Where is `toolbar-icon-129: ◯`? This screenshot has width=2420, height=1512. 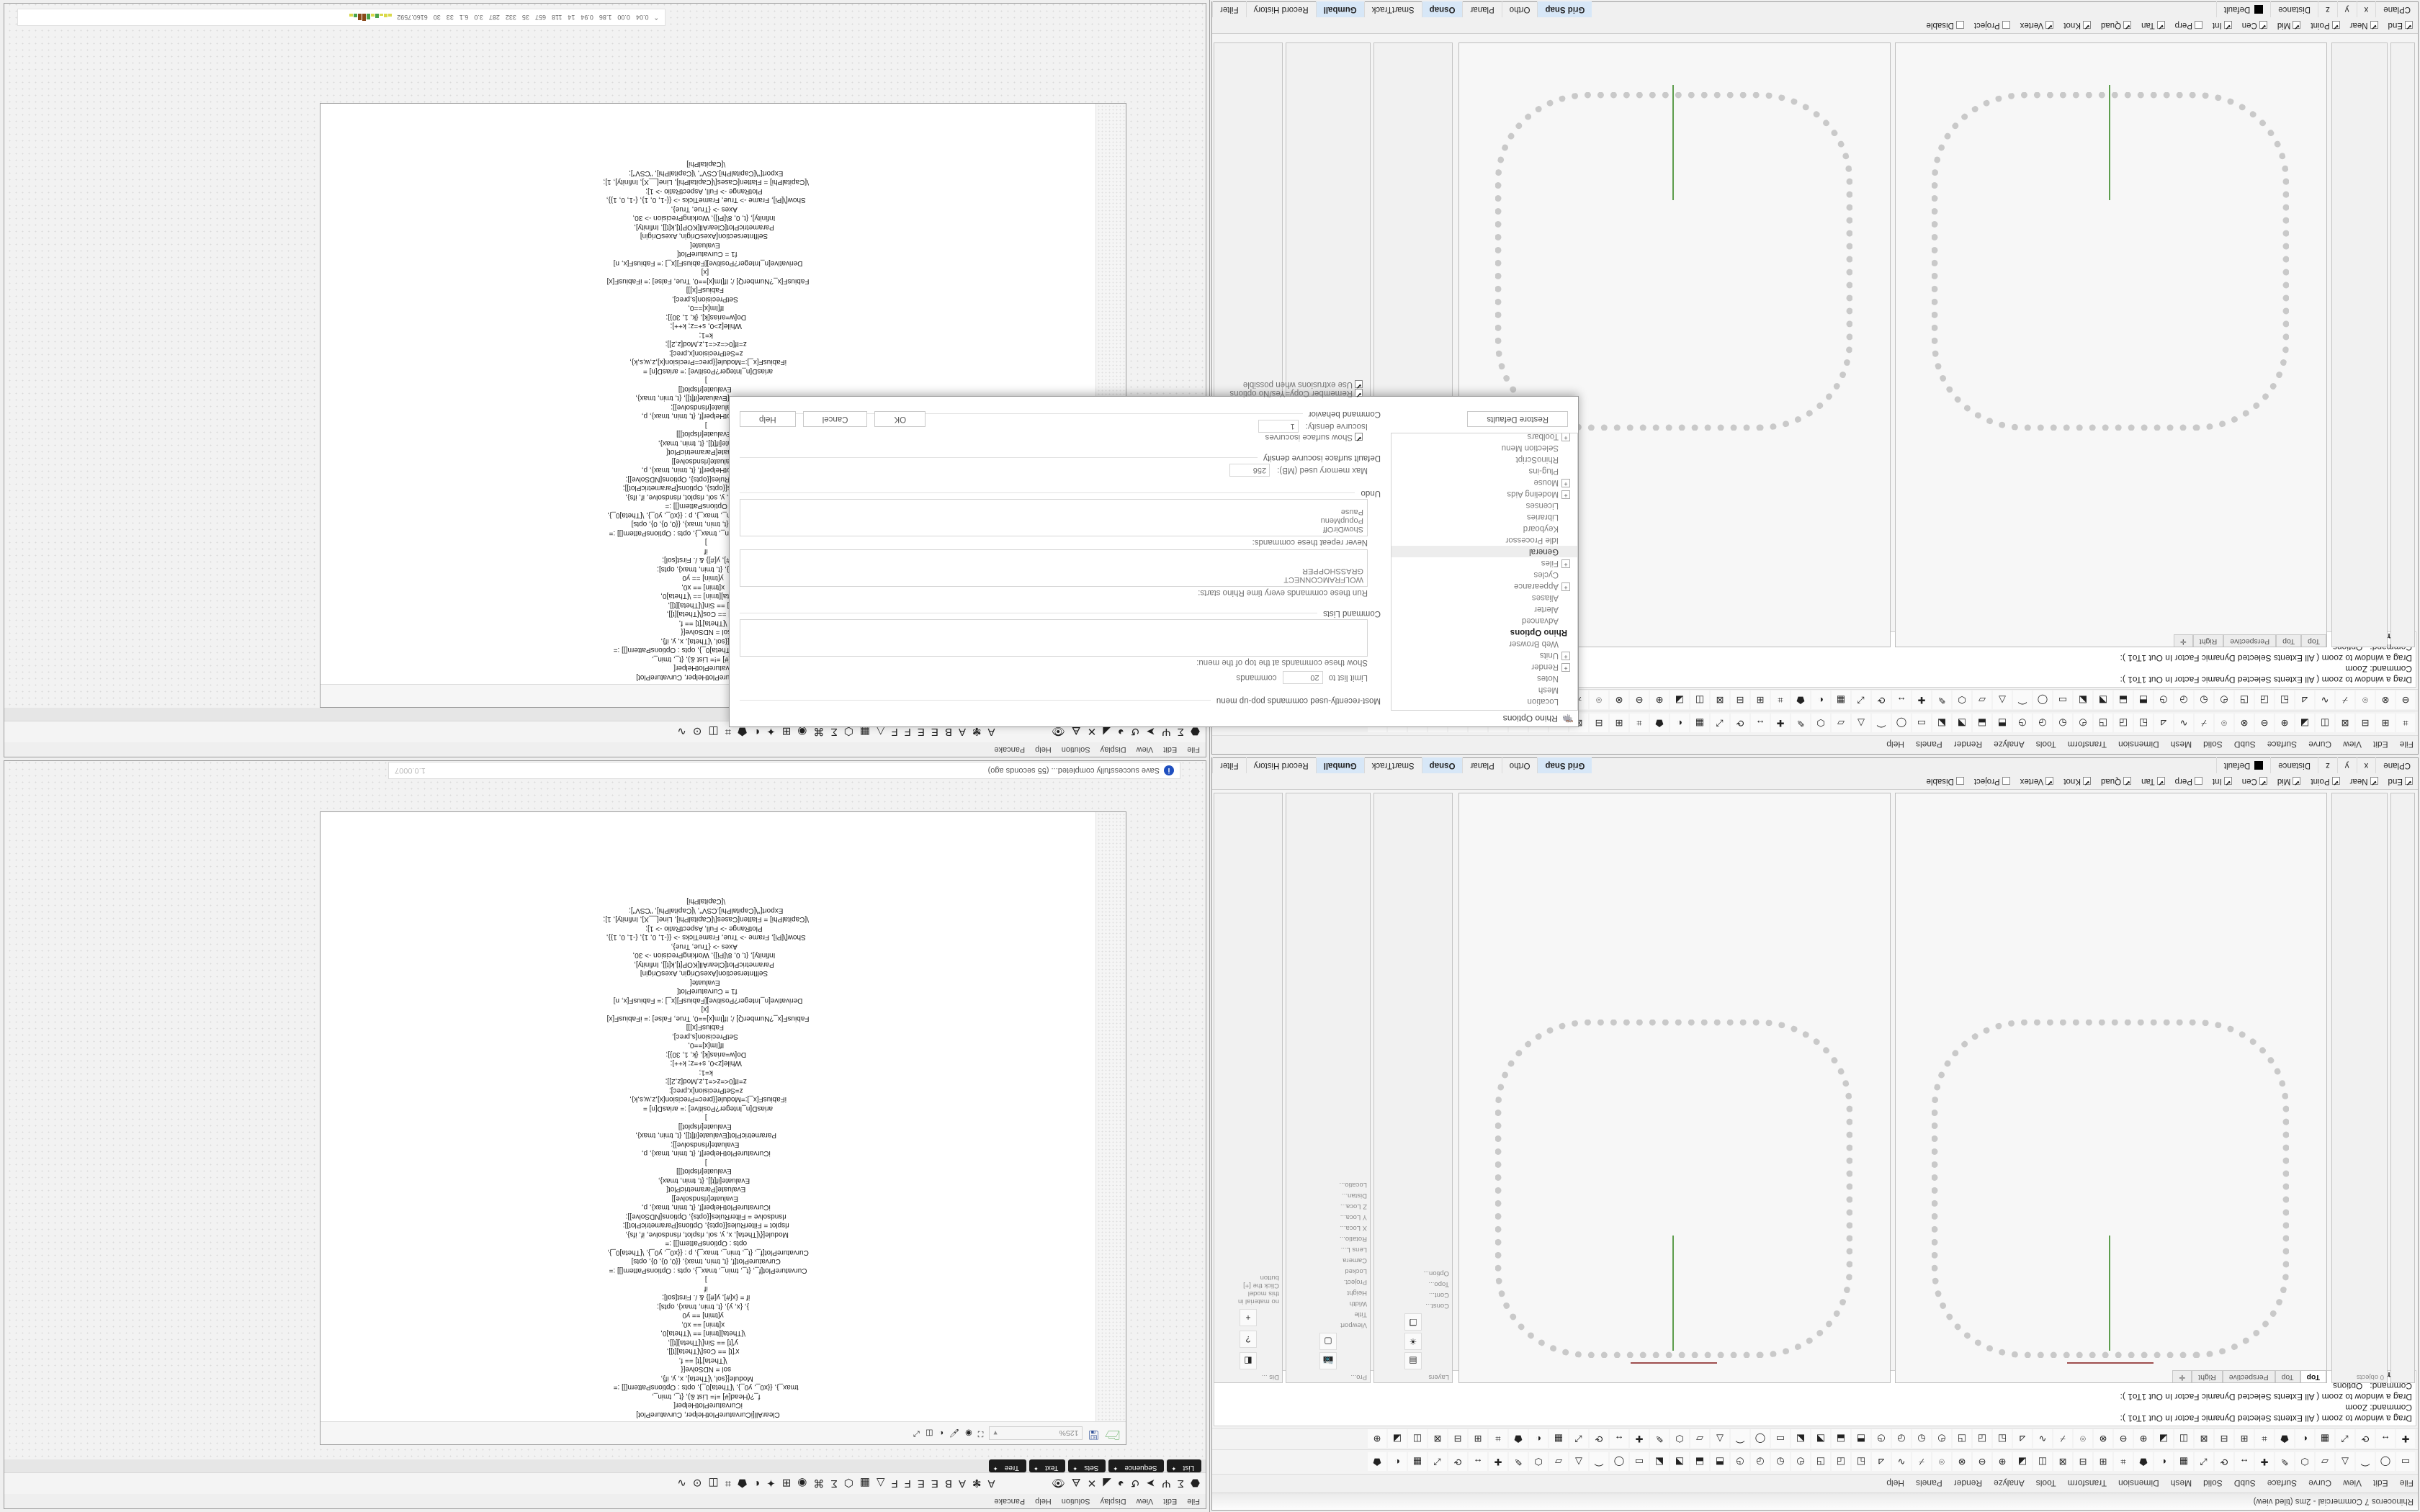 toolbar-icon-129: ◯ is located at coordinates (1901, 723).